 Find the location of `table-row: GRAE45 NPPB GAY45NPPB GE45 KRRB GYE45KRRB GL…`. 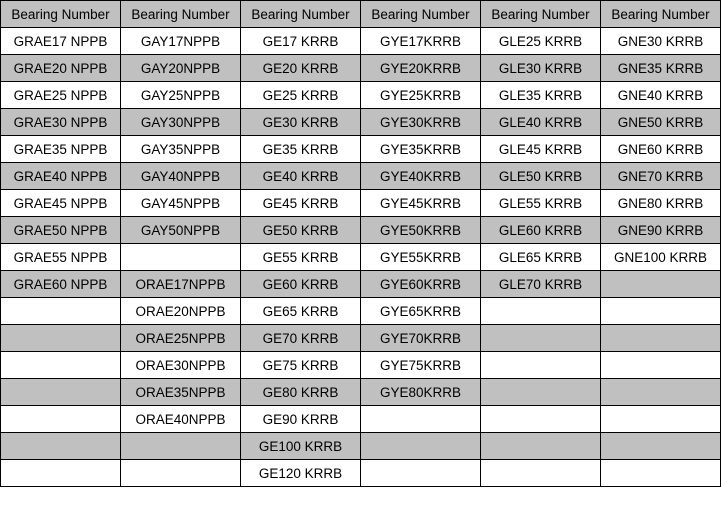

table-row: GRAE45 NPPB GAY45NPPB GE45 KRRB GYE45KRRB GL… is located at coordinates (360, 203).